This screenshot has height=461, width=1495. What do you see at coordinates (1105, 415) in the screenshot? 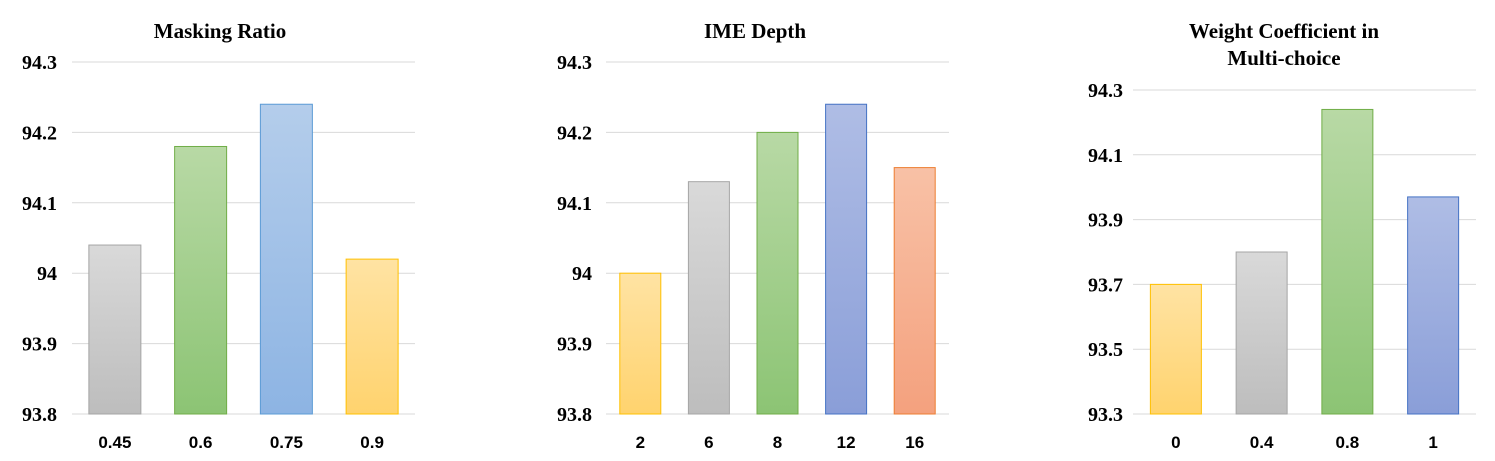
I see `y-tick-label: 93.3` at bounding box center [1105, 415].